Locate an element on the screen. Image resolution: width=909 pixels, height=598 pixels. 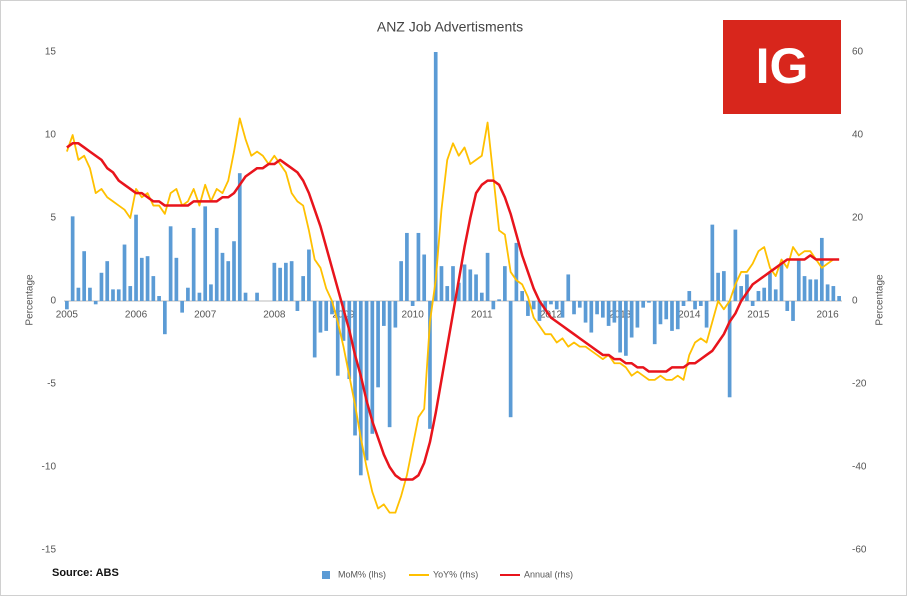
y2-axis-label: Percentage is located at coordinates (880, 300).